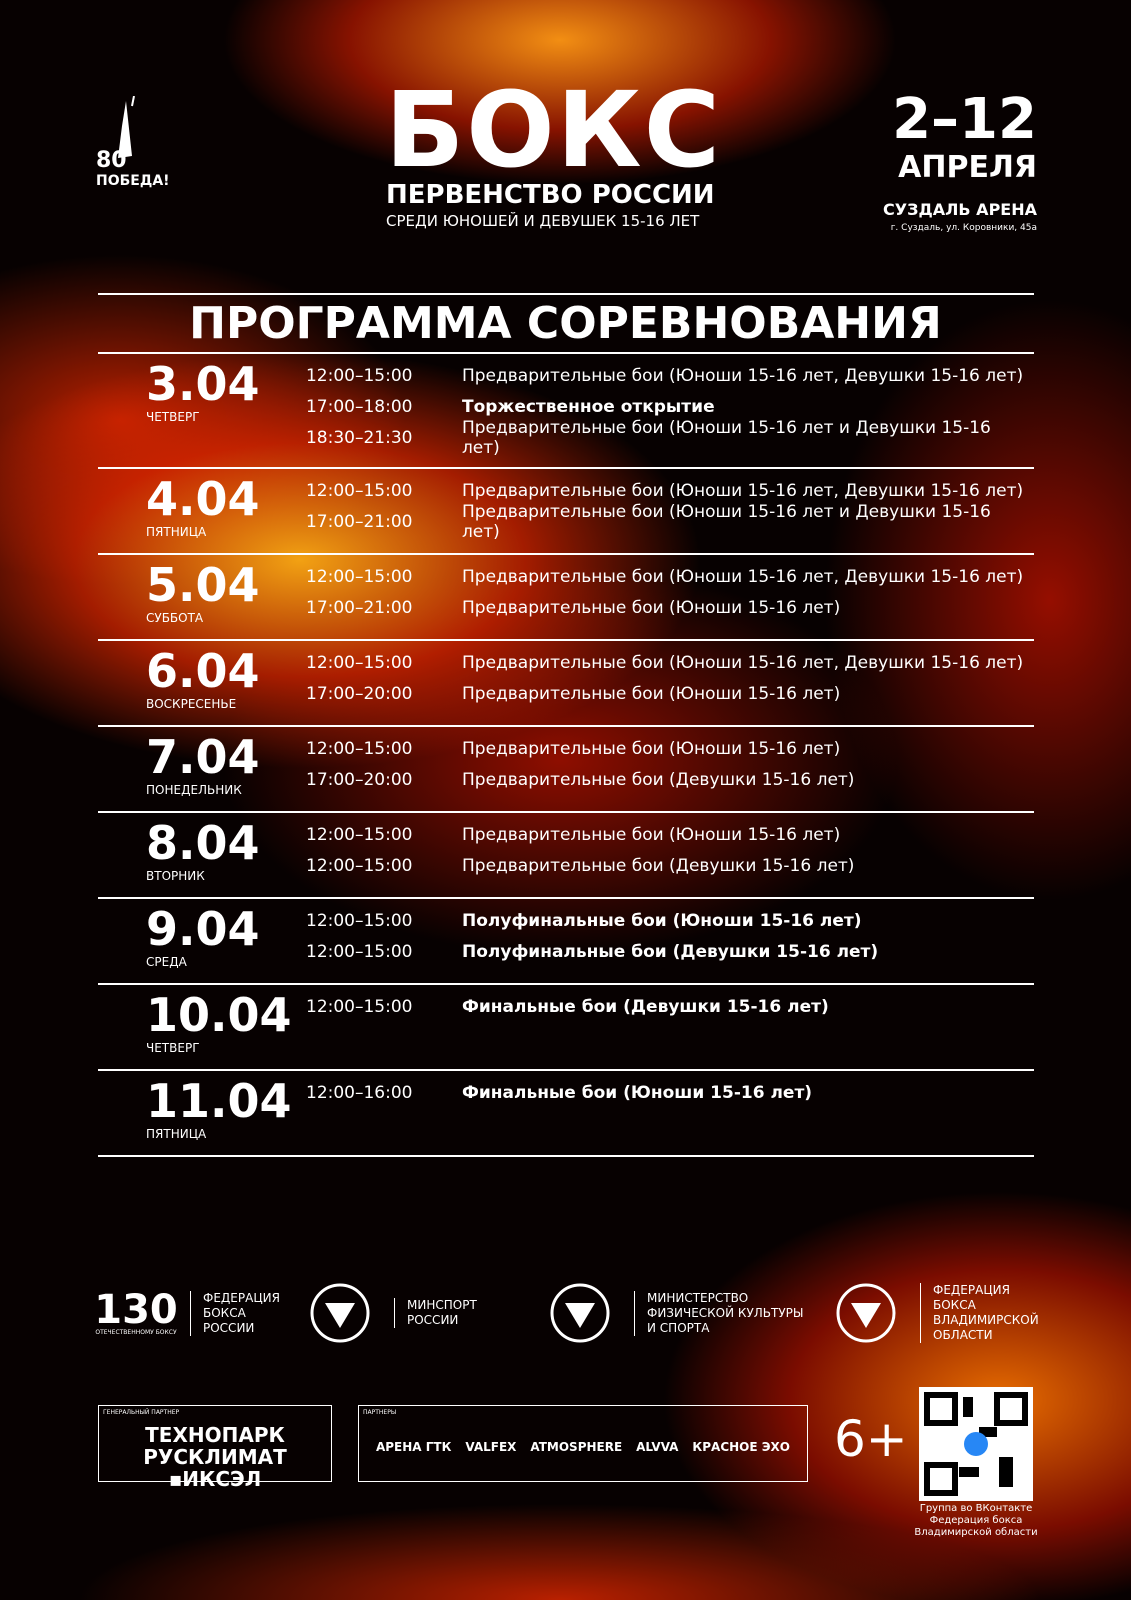  What do you see at coordinates (986, 1320) in the screenshot?
I see `line: ВЛАДИМИРСКОЙ` at bounding box center [986, 1320].